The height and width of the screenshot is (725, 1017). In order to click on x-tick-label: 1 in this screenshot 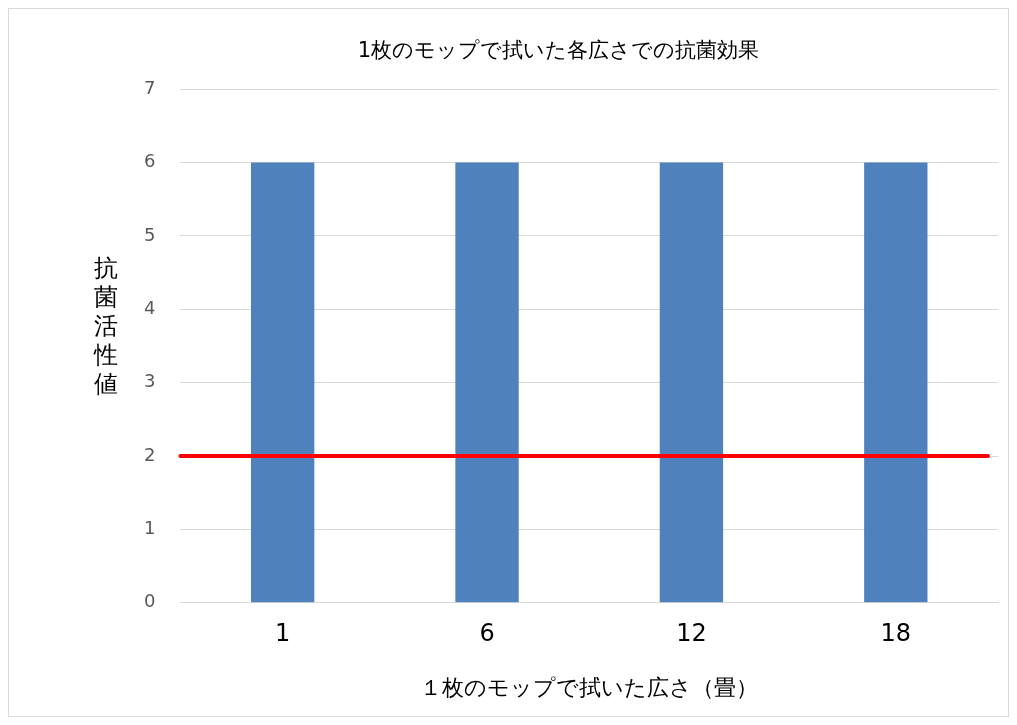, I will do `click(283, 633)`.